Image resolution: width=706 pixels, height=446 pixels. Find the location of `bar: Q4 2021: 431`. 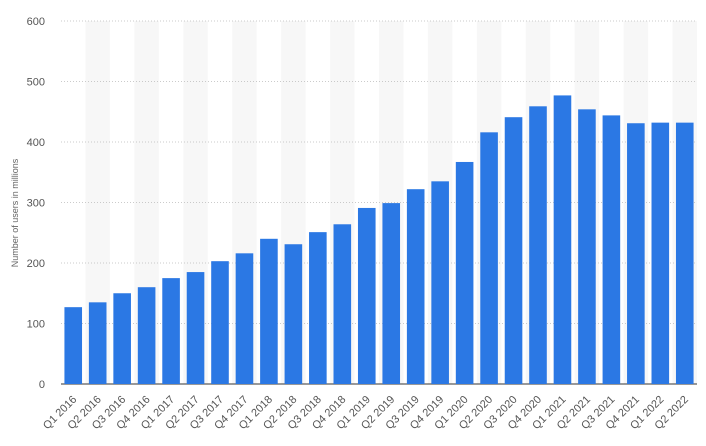

bar: Q4 2021: 431 is located at coordinates (636, 254).